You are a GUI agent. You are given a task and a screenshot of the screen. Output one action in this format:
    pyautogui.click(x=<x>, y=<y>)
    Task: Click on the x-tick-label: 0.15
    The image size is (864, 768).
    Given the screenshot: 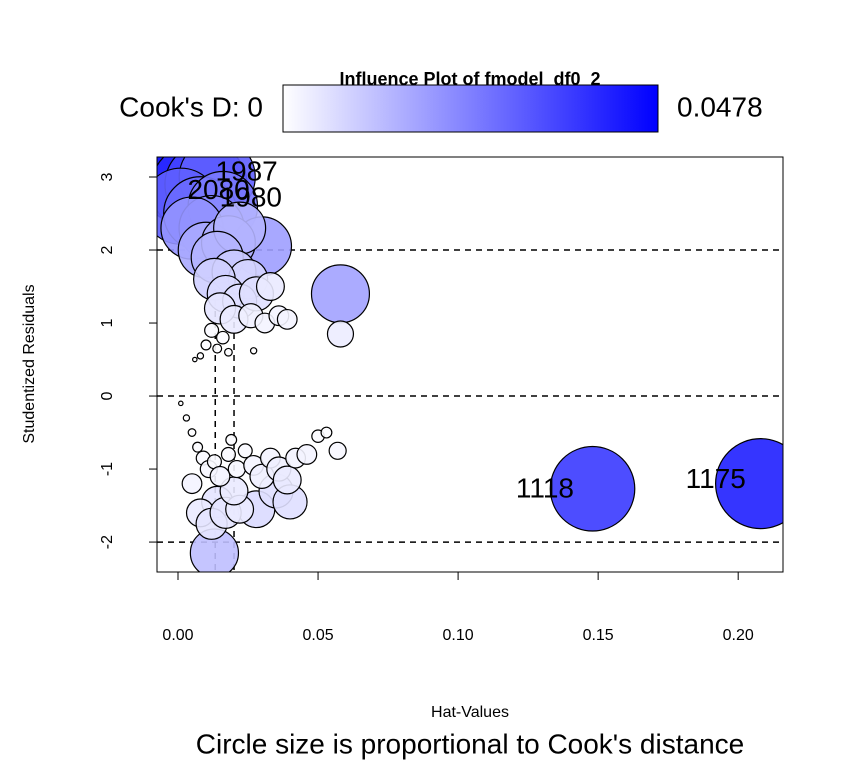 What is the action you would take?
    pyautogui.click(x=598, y=635)
    